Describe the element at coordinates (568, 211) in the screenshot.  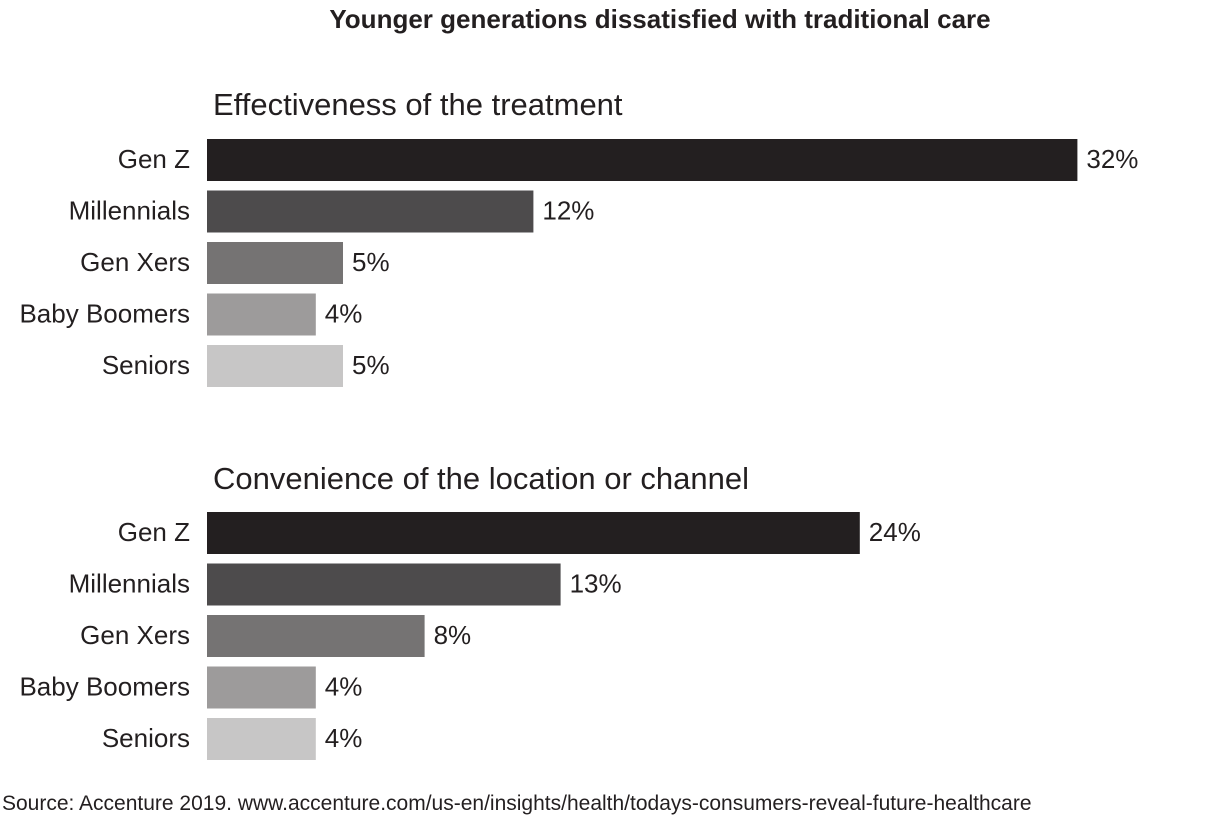
I see `value-label: 12%` at that location.